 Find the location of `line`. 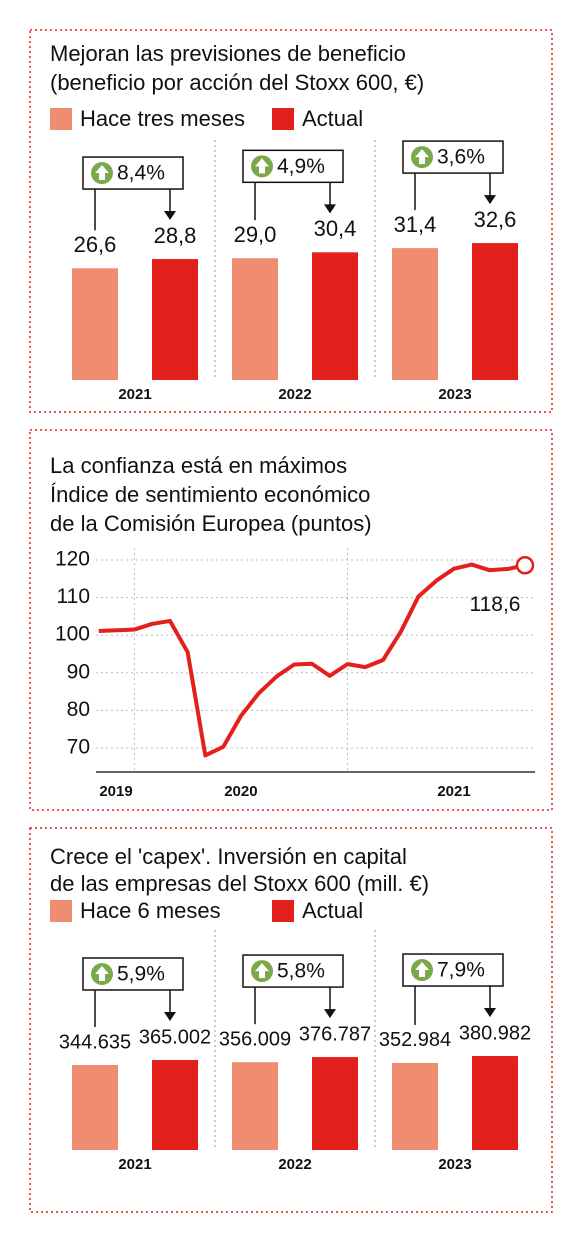

line is located at coordinates (312, 660).